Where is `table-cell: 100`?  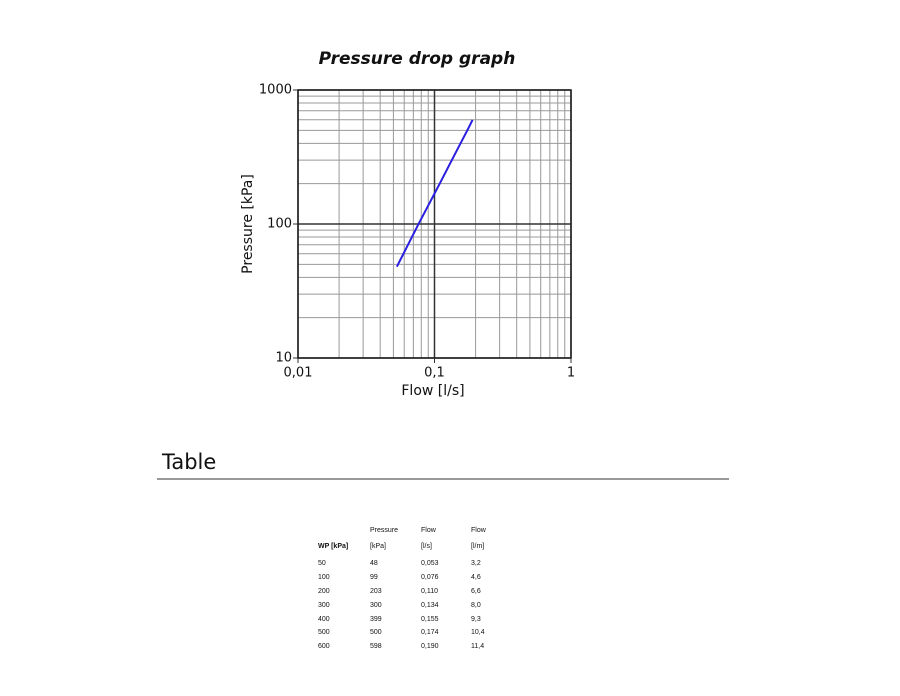
table-cell: 100 is located at coordinates (324, 577).